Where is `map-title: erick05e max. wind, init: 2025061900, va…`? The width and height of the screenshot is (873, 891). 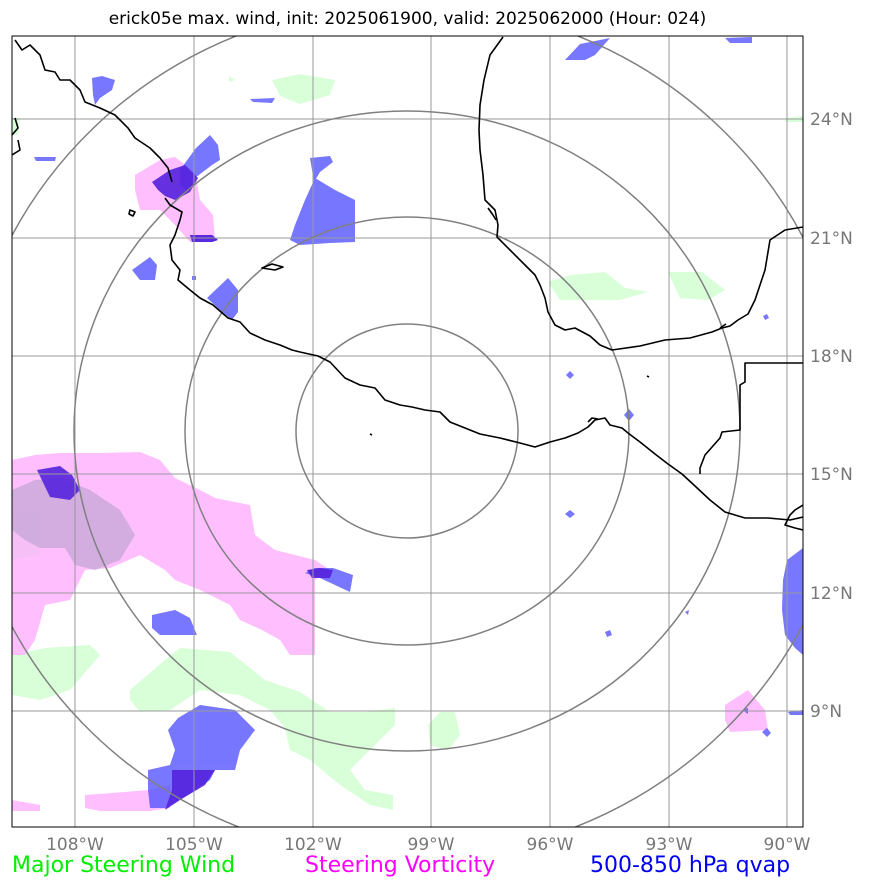
map-title: erick05e max. wind, init: 2025061900, va… is located at coordinates (407, 19).